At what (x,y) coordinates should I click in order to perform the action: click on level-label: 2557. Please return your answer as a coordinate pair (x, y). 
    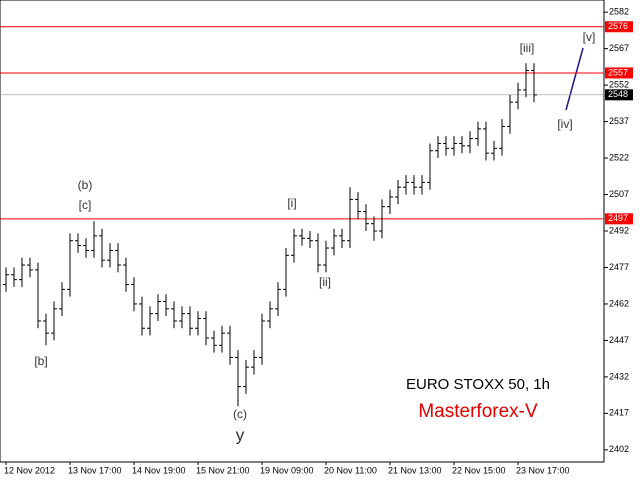
    Looking at the image, I should click on (618, 72).